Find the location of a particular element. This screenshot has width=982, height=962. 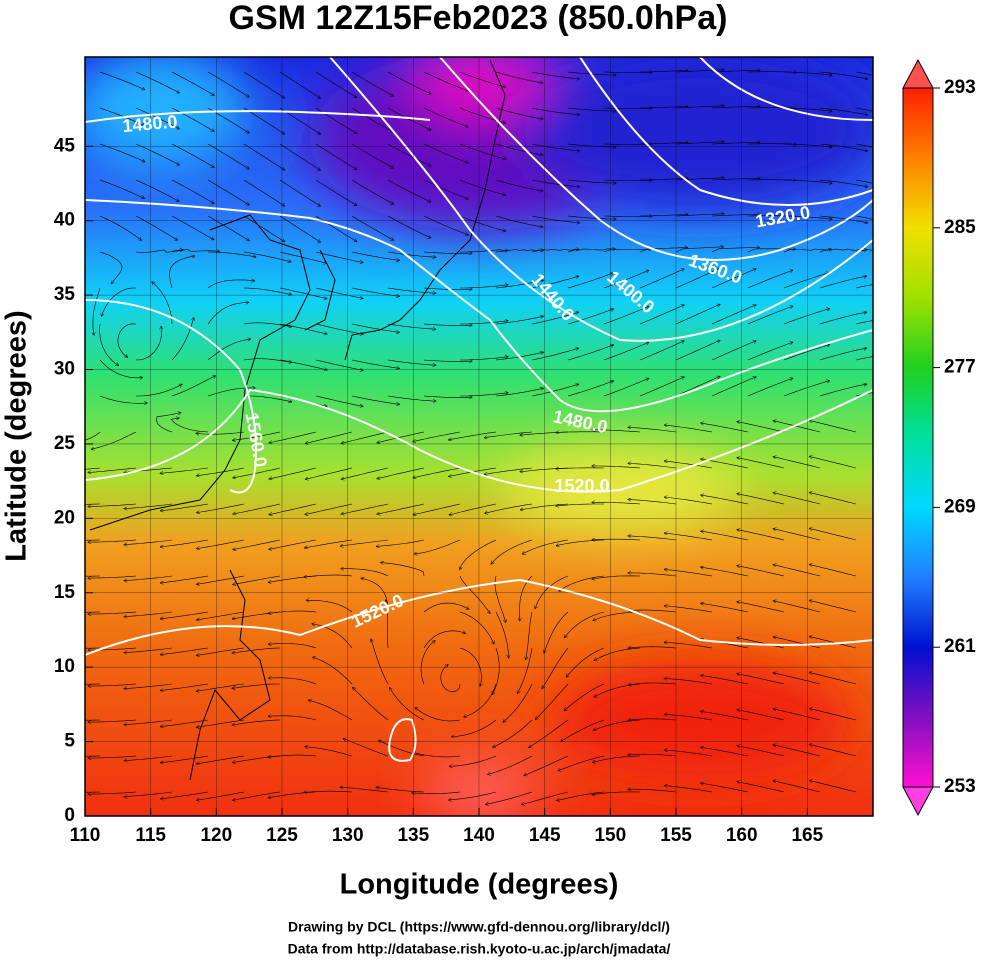

y-tick-label: 40 is located at coordinates (64, 220).